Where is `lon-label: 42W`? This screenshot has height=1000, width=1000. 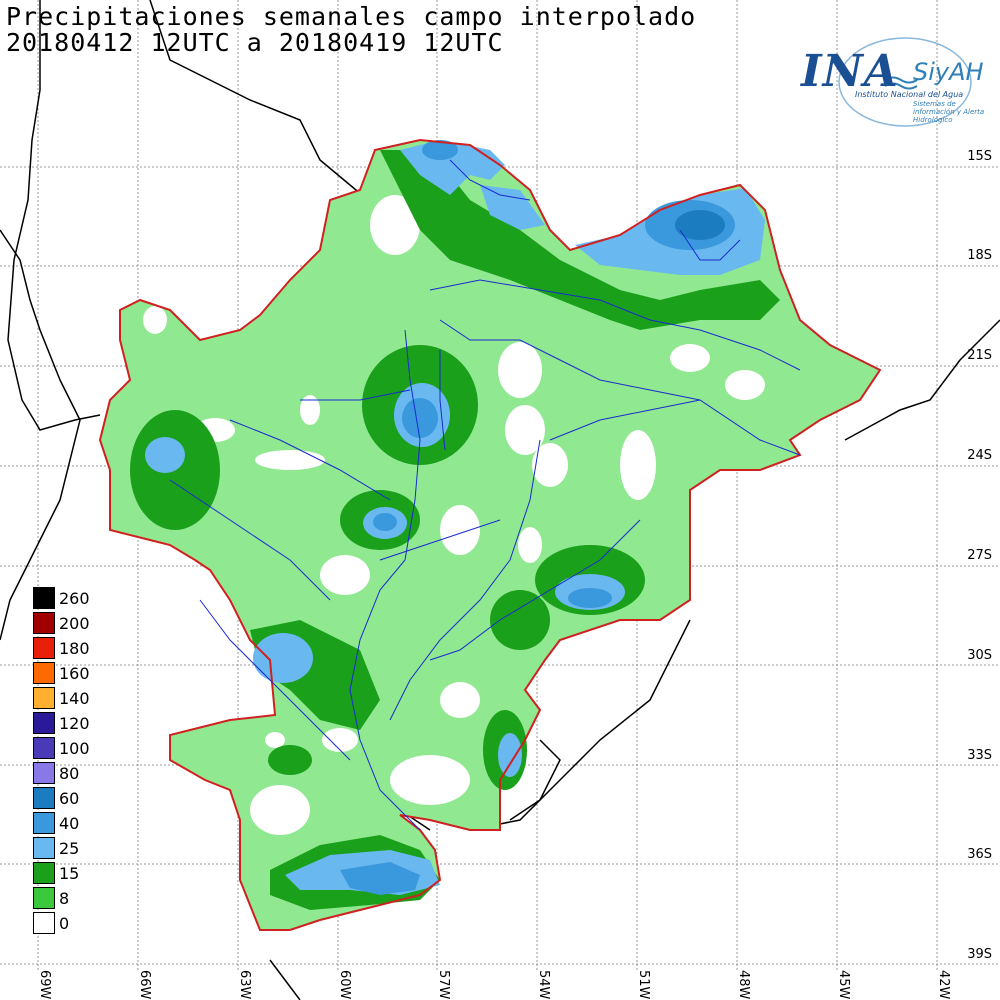
lon-label: 42W is located at coordinates (943, 985).